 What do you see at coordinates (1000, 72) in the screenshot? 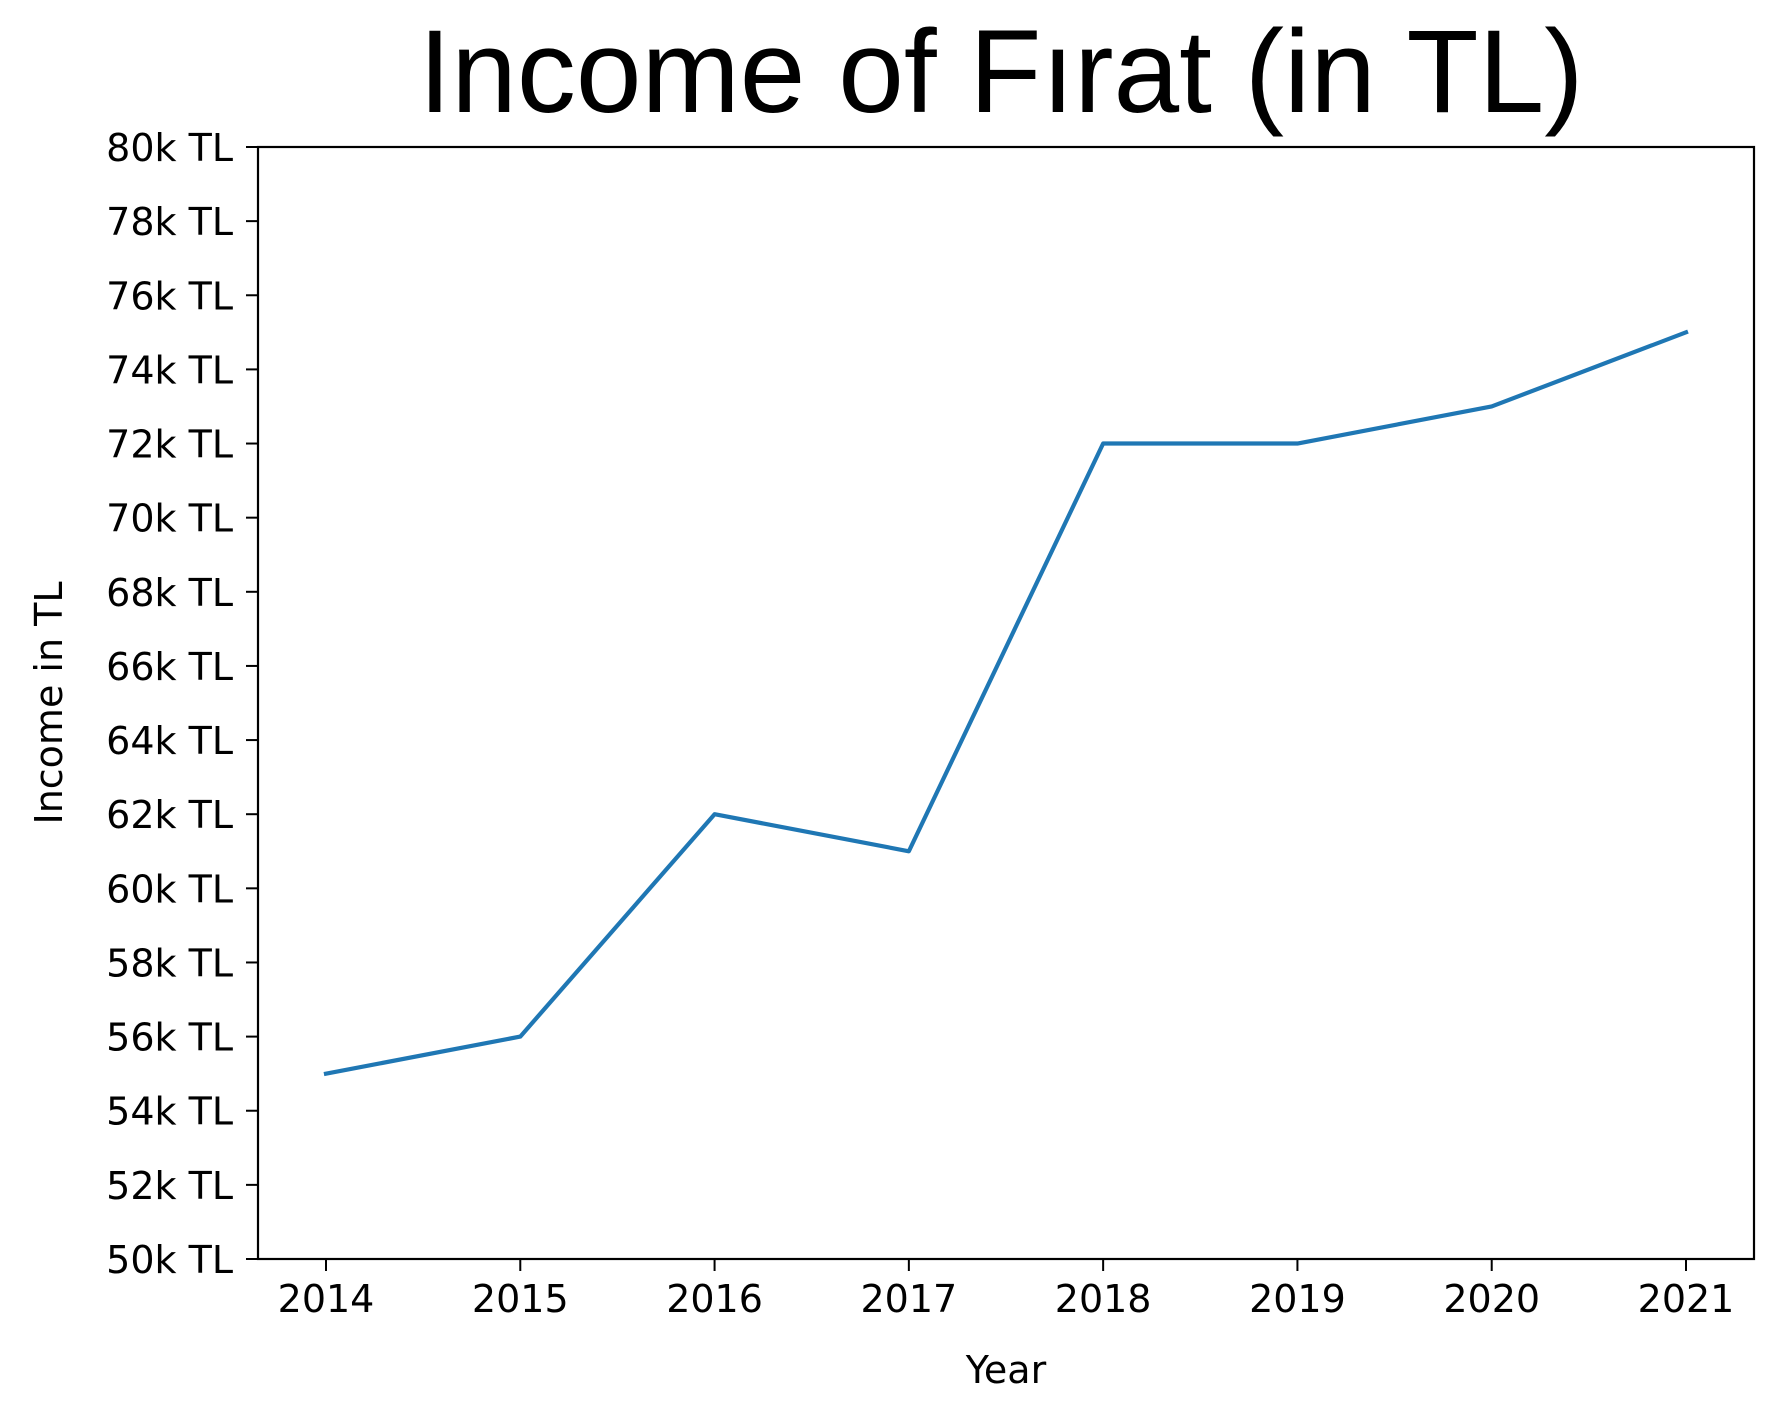
I see `chart-title: Income of Fırat (in TL)` at bounding box center [1000, 72].